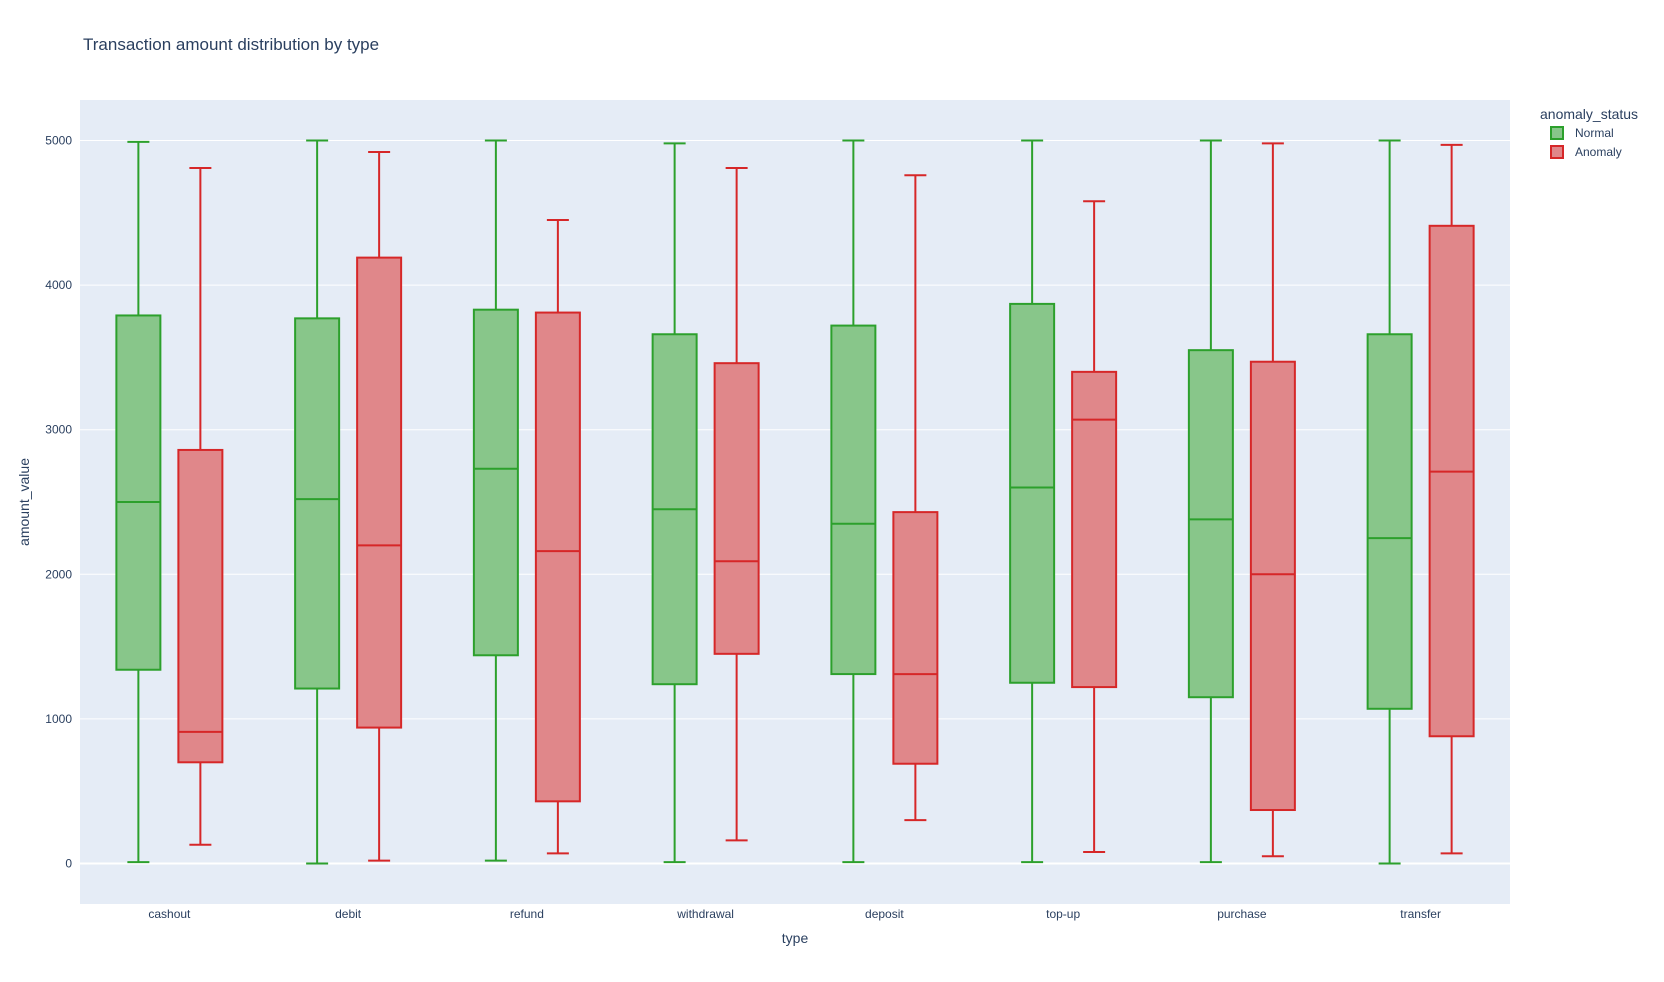 This screenshot has width=1664, height=982. I want to click on box-anomaly-withdrawal, so click(736, 504).